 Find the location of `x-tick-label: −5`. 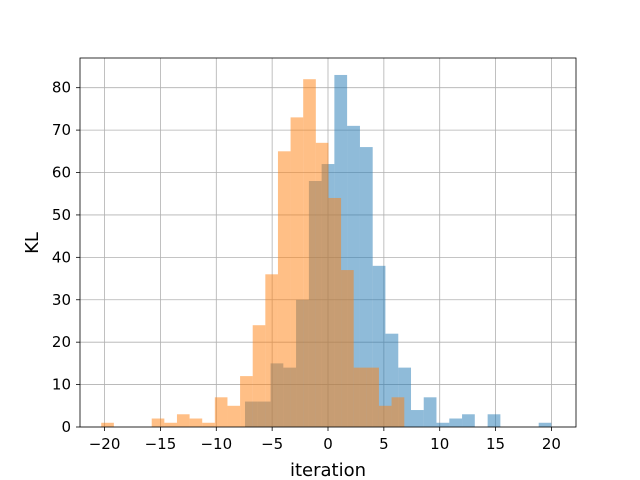

x-tick-label: −5 is located at coordinates (272, 444).